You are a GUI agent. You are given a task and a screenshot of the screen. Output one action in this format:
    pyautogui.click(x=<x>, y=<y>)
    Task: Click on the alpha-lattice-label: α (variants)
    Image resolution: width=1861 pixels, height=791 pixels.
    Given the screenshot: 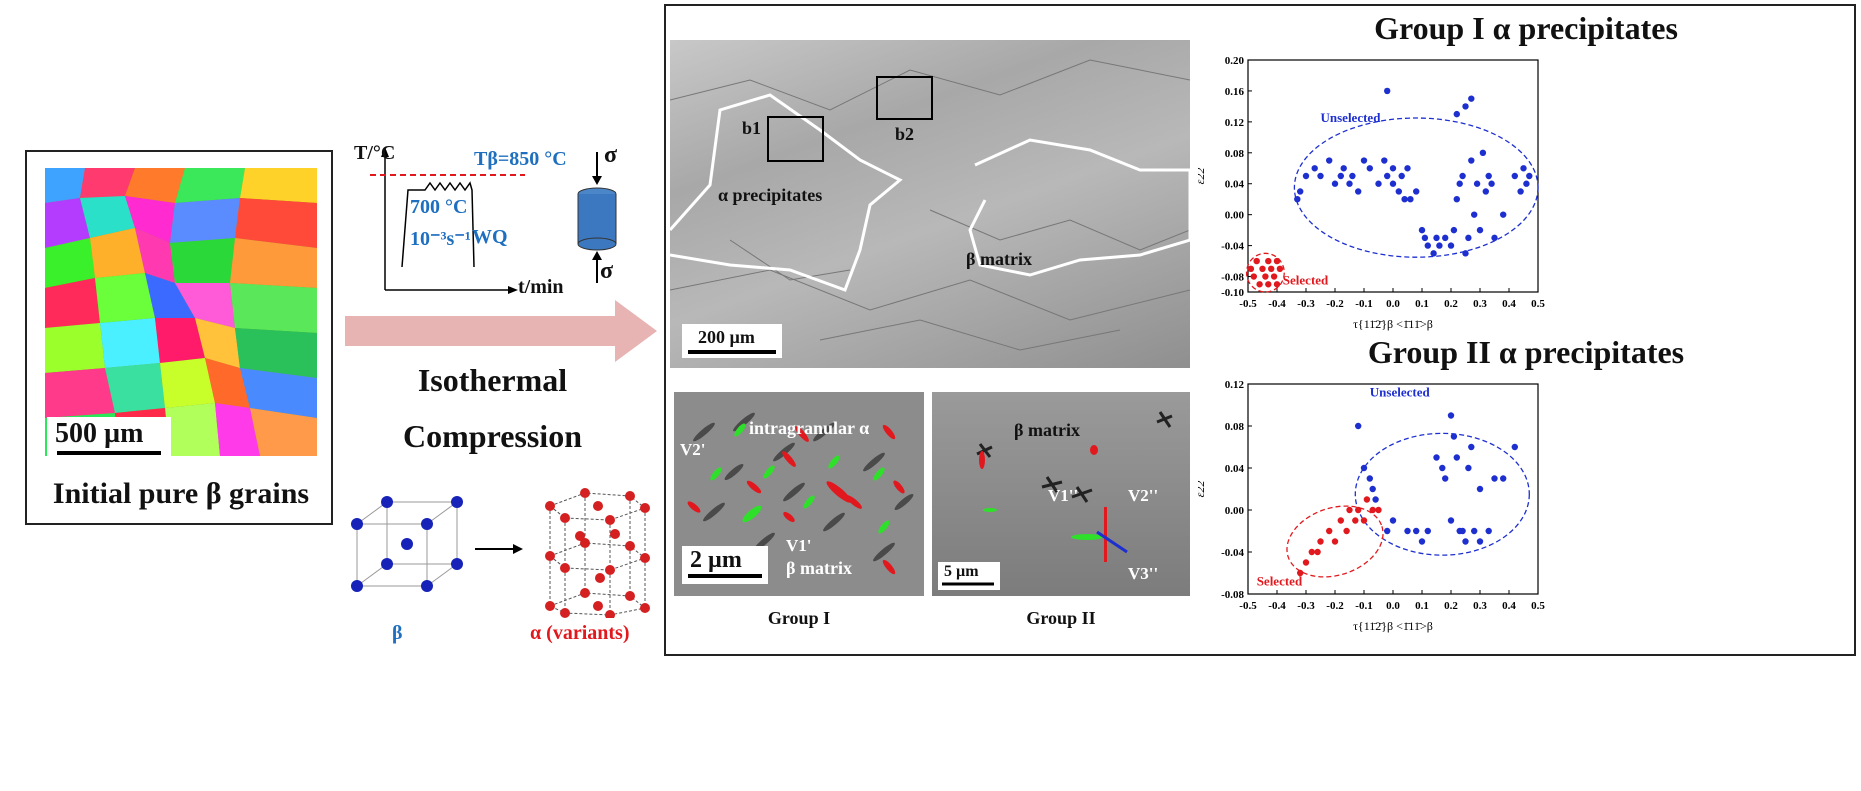 What is the action you would take?
    pyautogui.click(x=580, y=633)
    